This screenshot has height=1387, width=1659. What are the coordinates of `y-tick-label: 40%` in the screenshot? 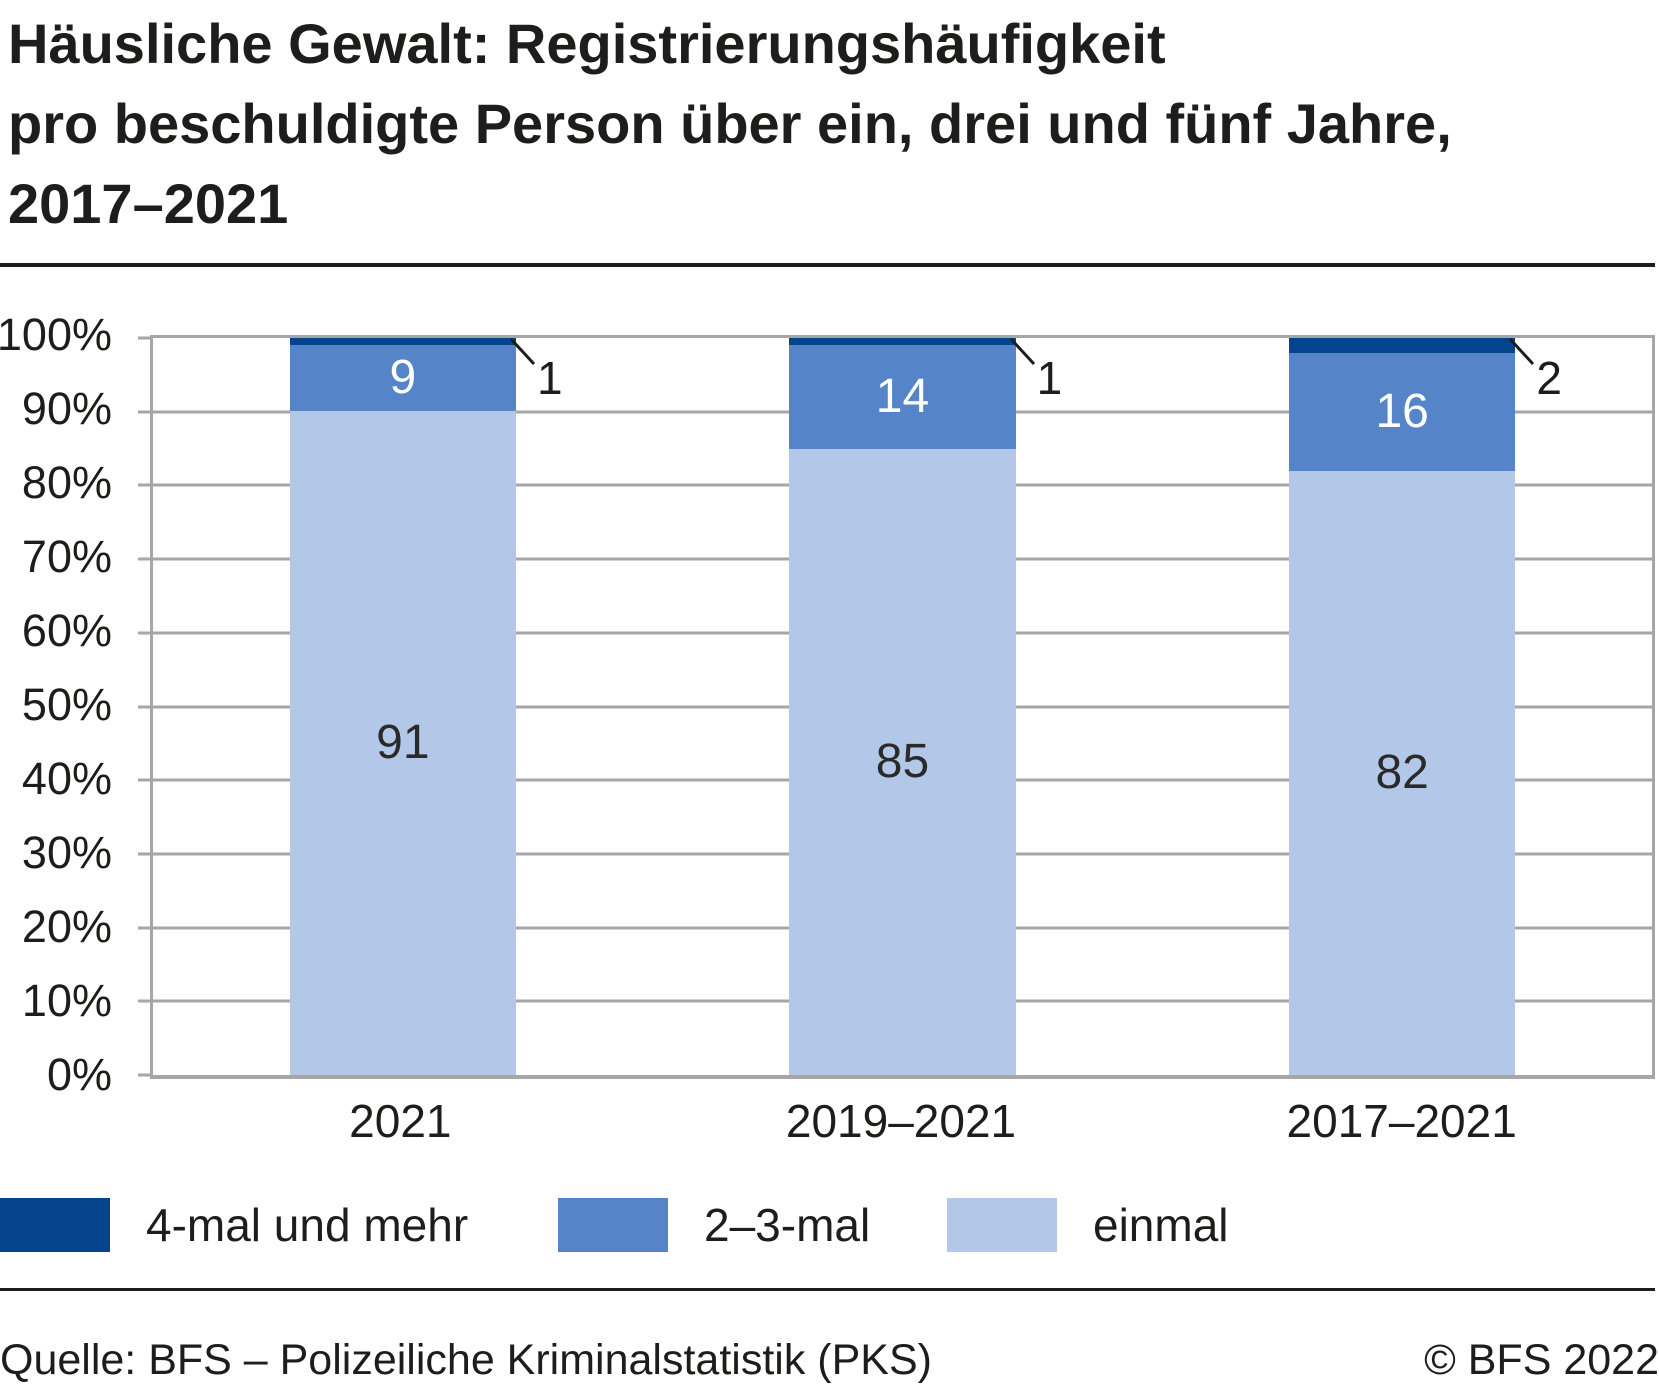 It's located at (66, 778).